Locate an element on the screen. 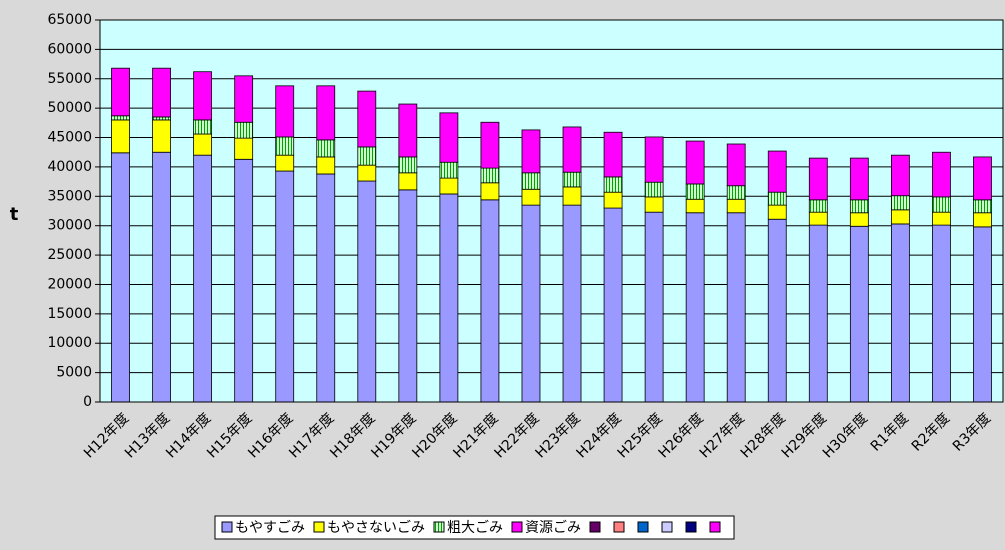  y-tick-label: 20000 is located at coordinates (69, 284).